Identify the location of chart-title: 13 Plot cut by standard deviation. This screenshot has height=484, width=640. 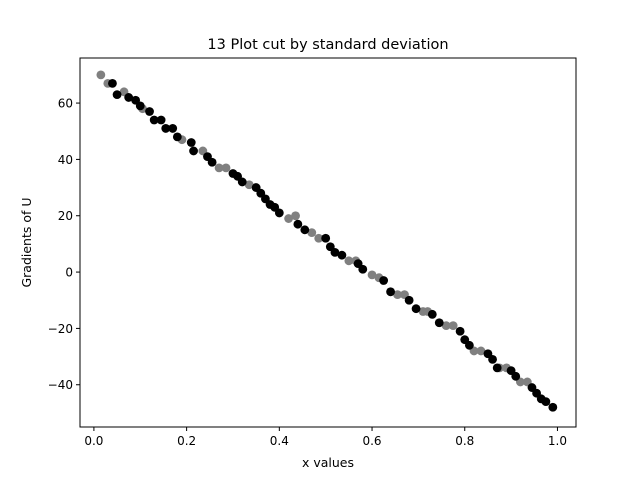
(327, 45).